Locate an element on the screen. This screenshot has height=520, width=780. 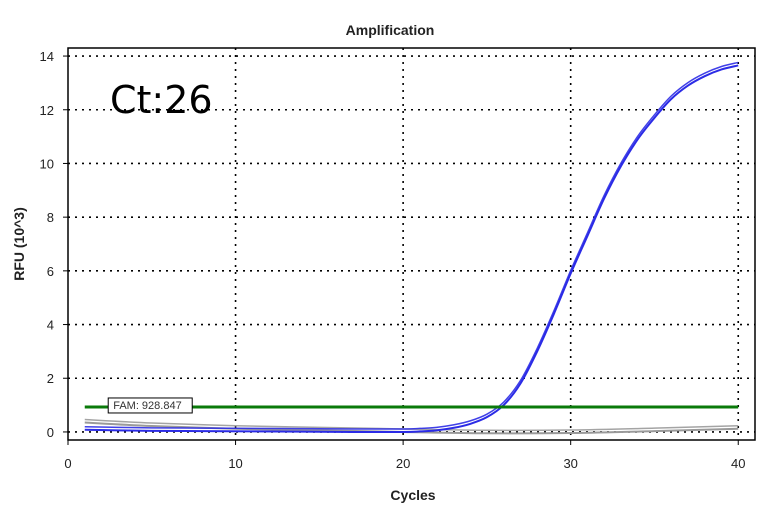
y-tick-label: 14 is located at coordinates (47, 56).